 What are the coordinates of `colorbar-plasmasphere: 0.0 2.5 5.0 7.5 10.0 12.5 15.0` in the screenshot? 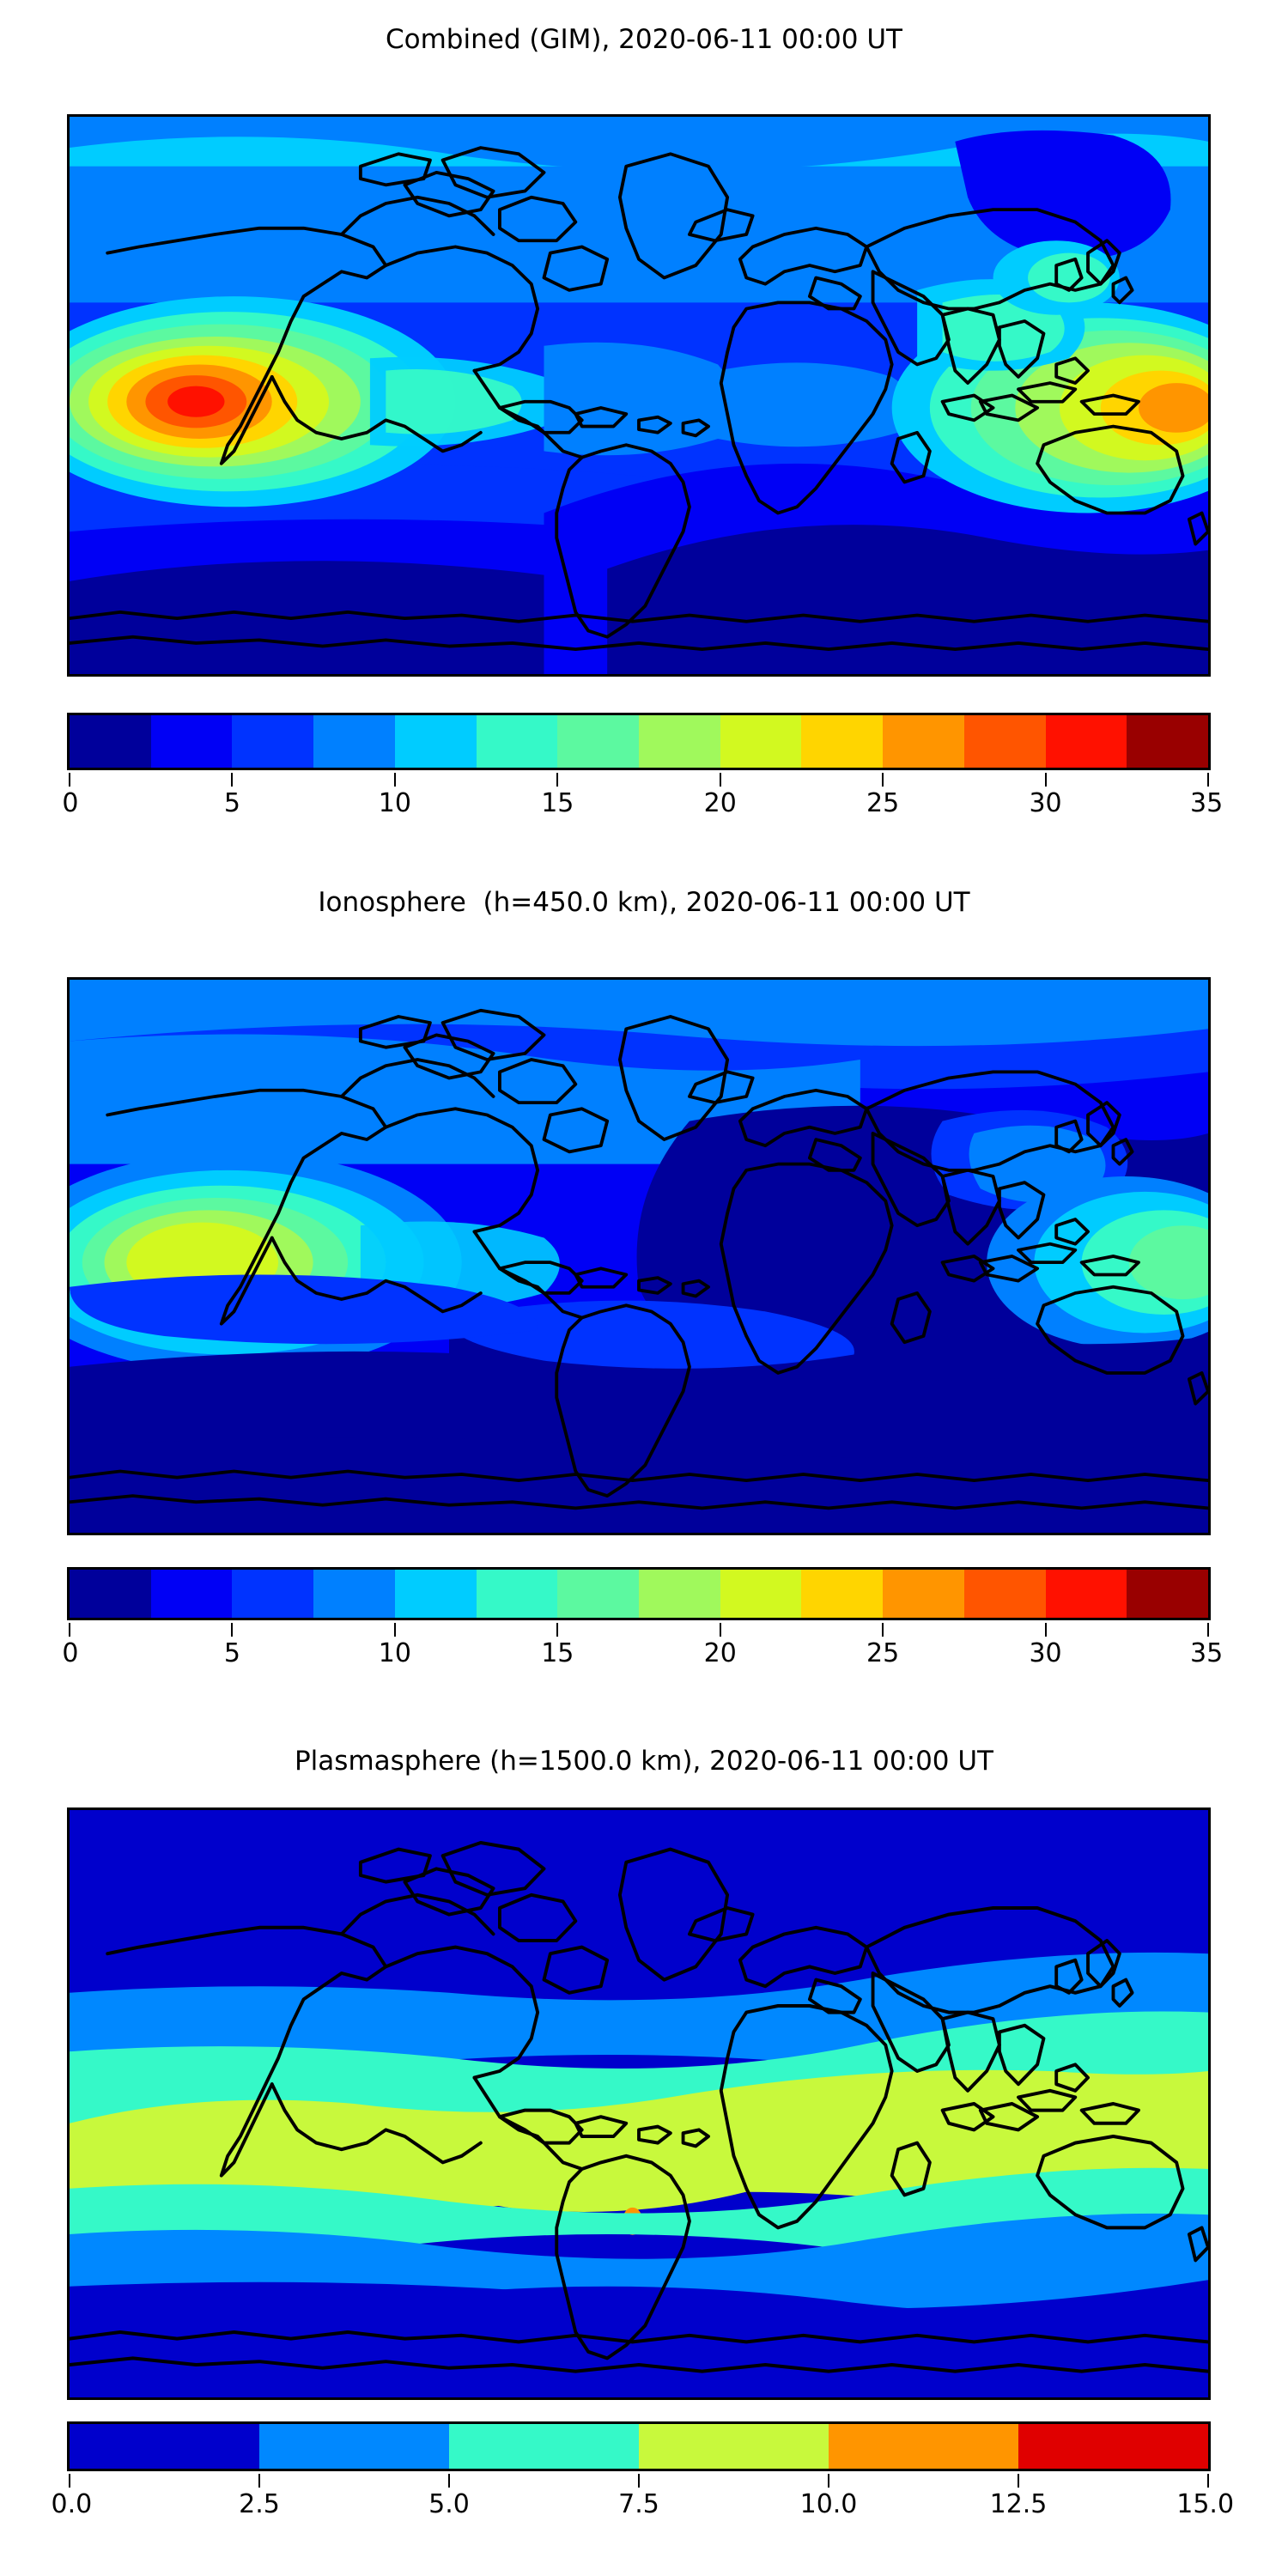 It's located at (643, 2477).